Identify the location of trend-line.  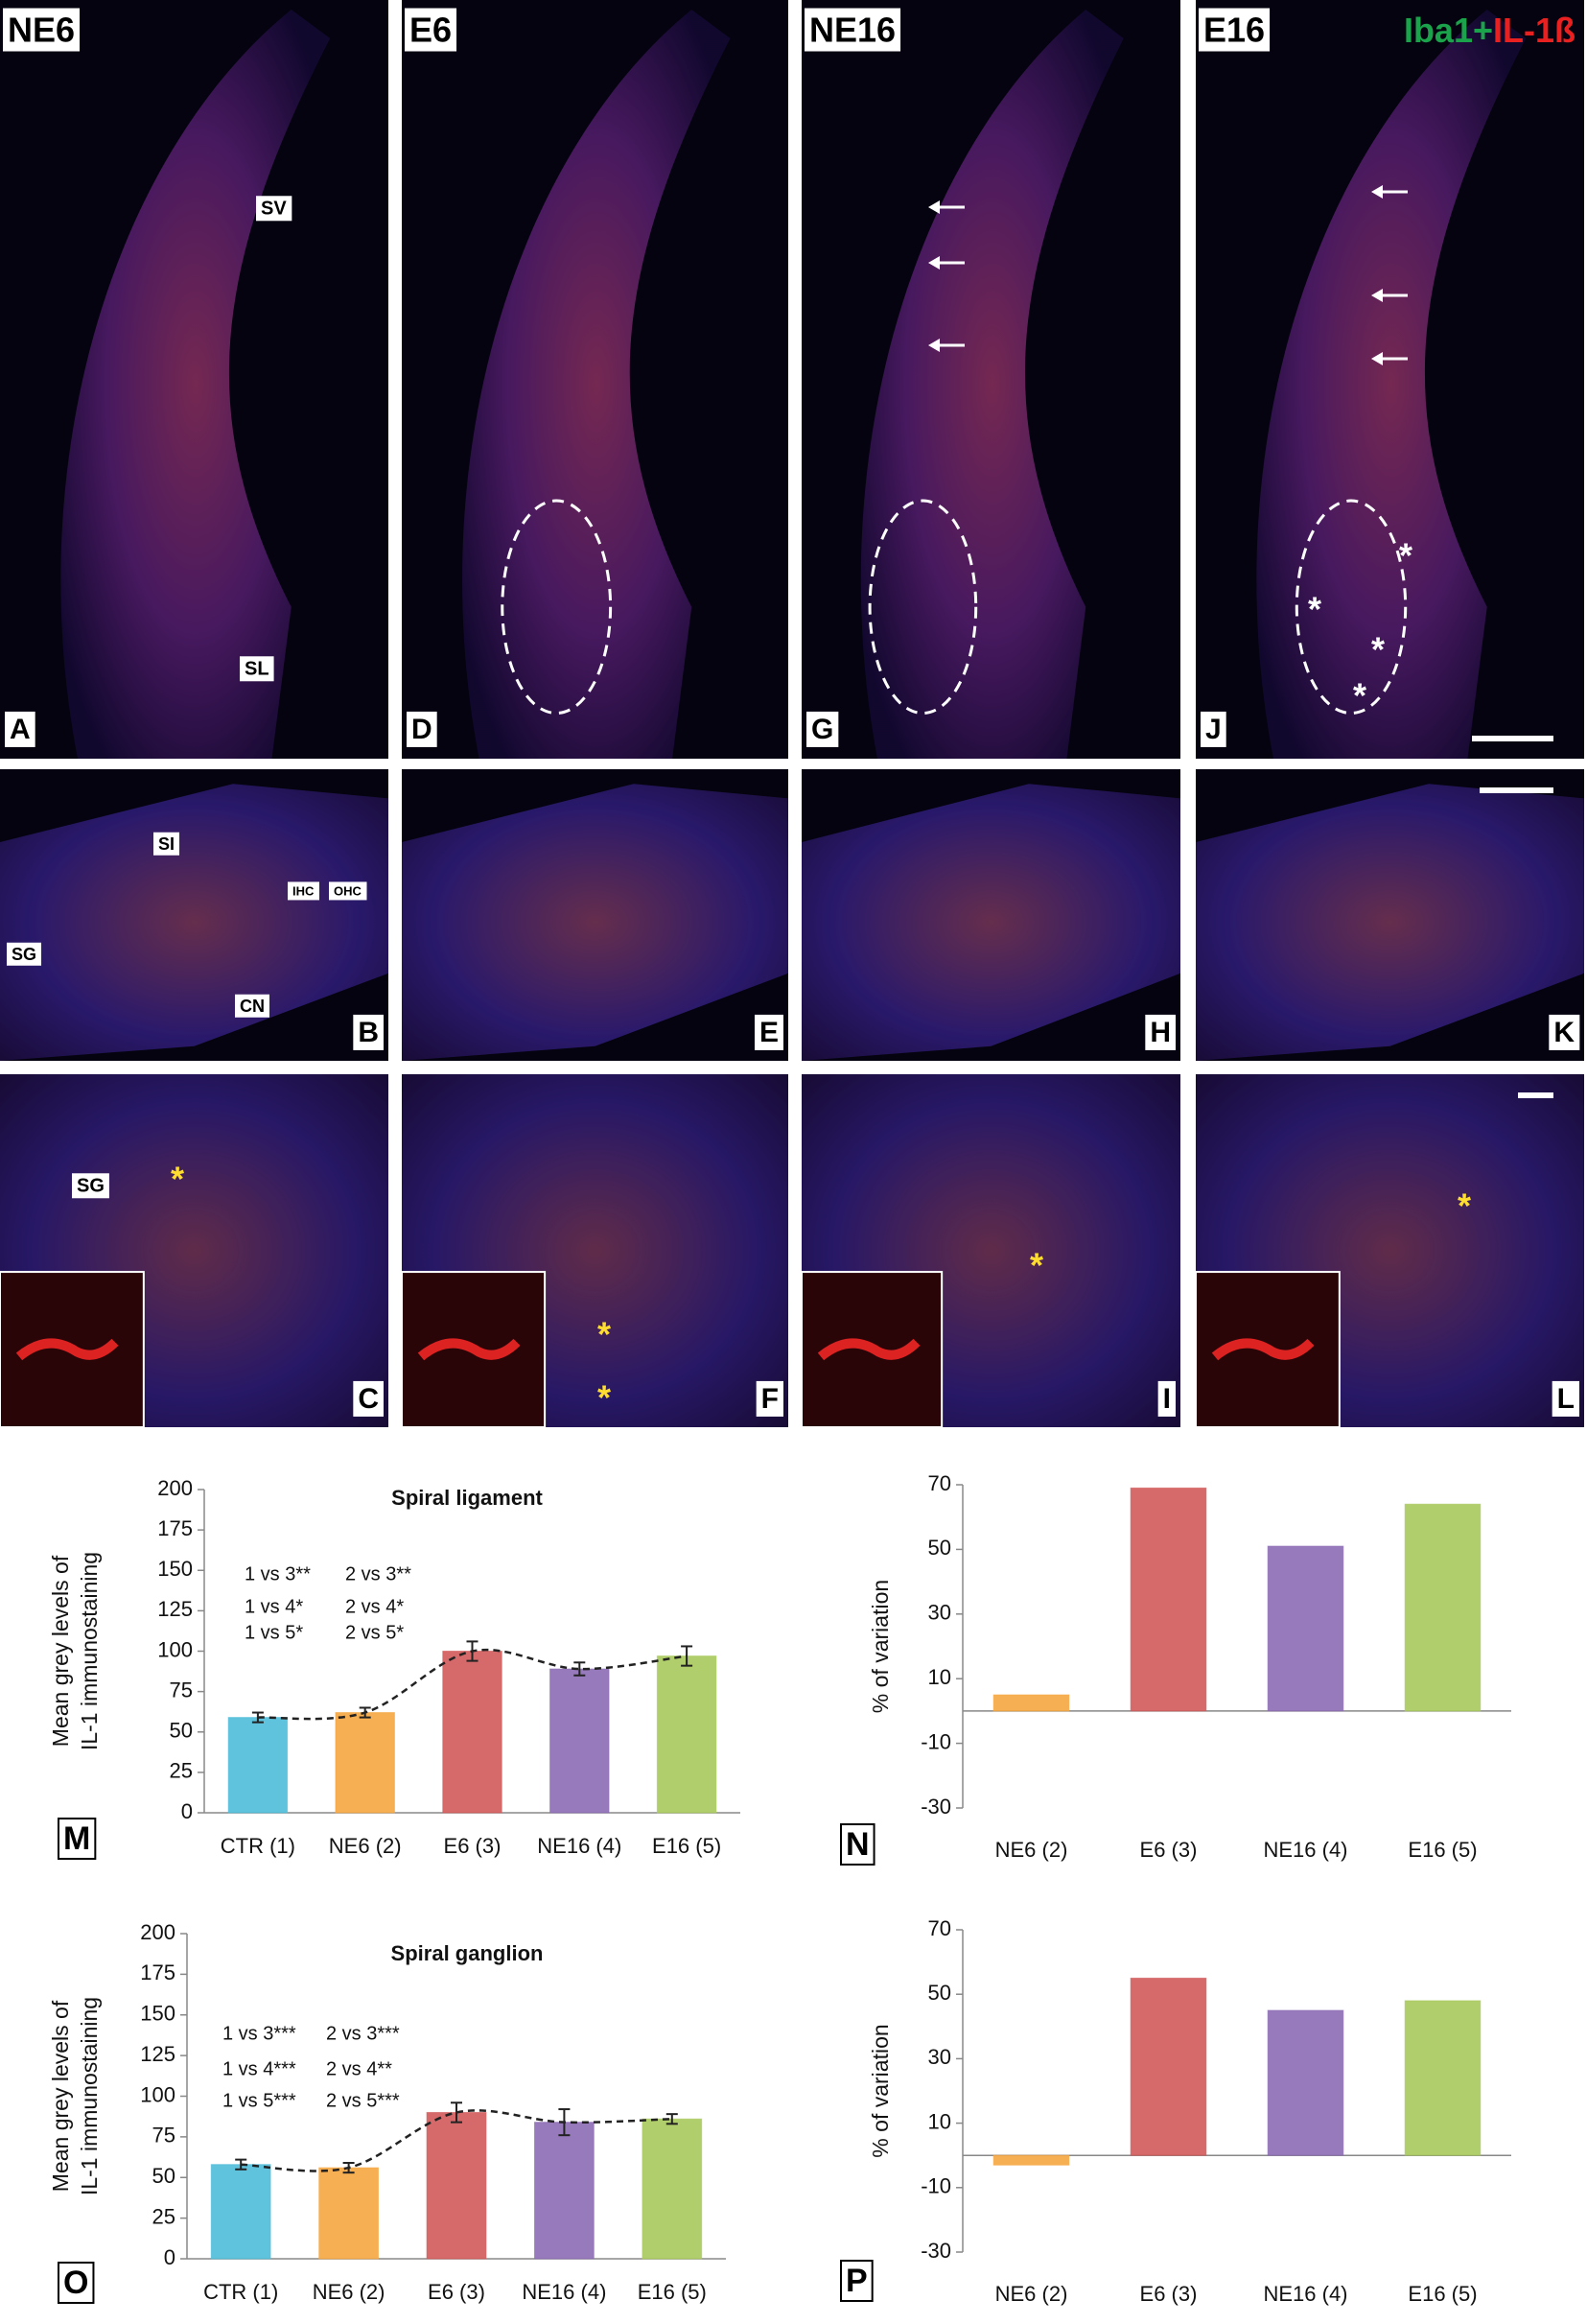
(472, 1684).